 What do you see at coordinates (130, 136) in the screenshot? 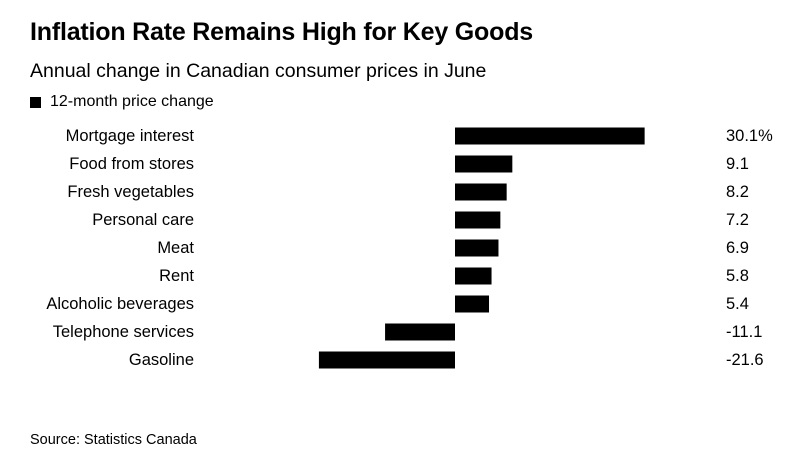
I see `category-label: Mortgage interest` at bounding box center [130, 136].